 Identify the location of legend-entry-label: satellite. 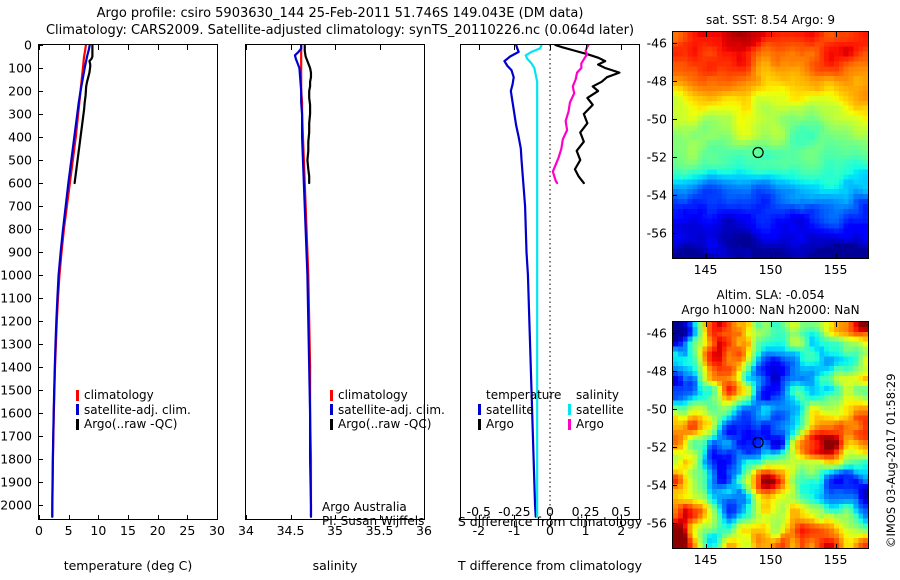
(510, 409).